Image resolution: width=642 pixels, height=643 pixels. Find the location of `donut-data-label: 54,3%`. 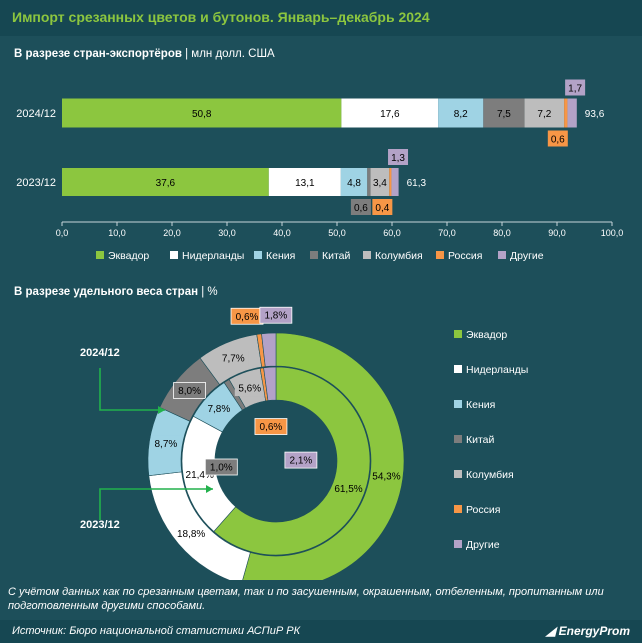

donut-data-label: 54,3% is located at coordinates (386, 477).